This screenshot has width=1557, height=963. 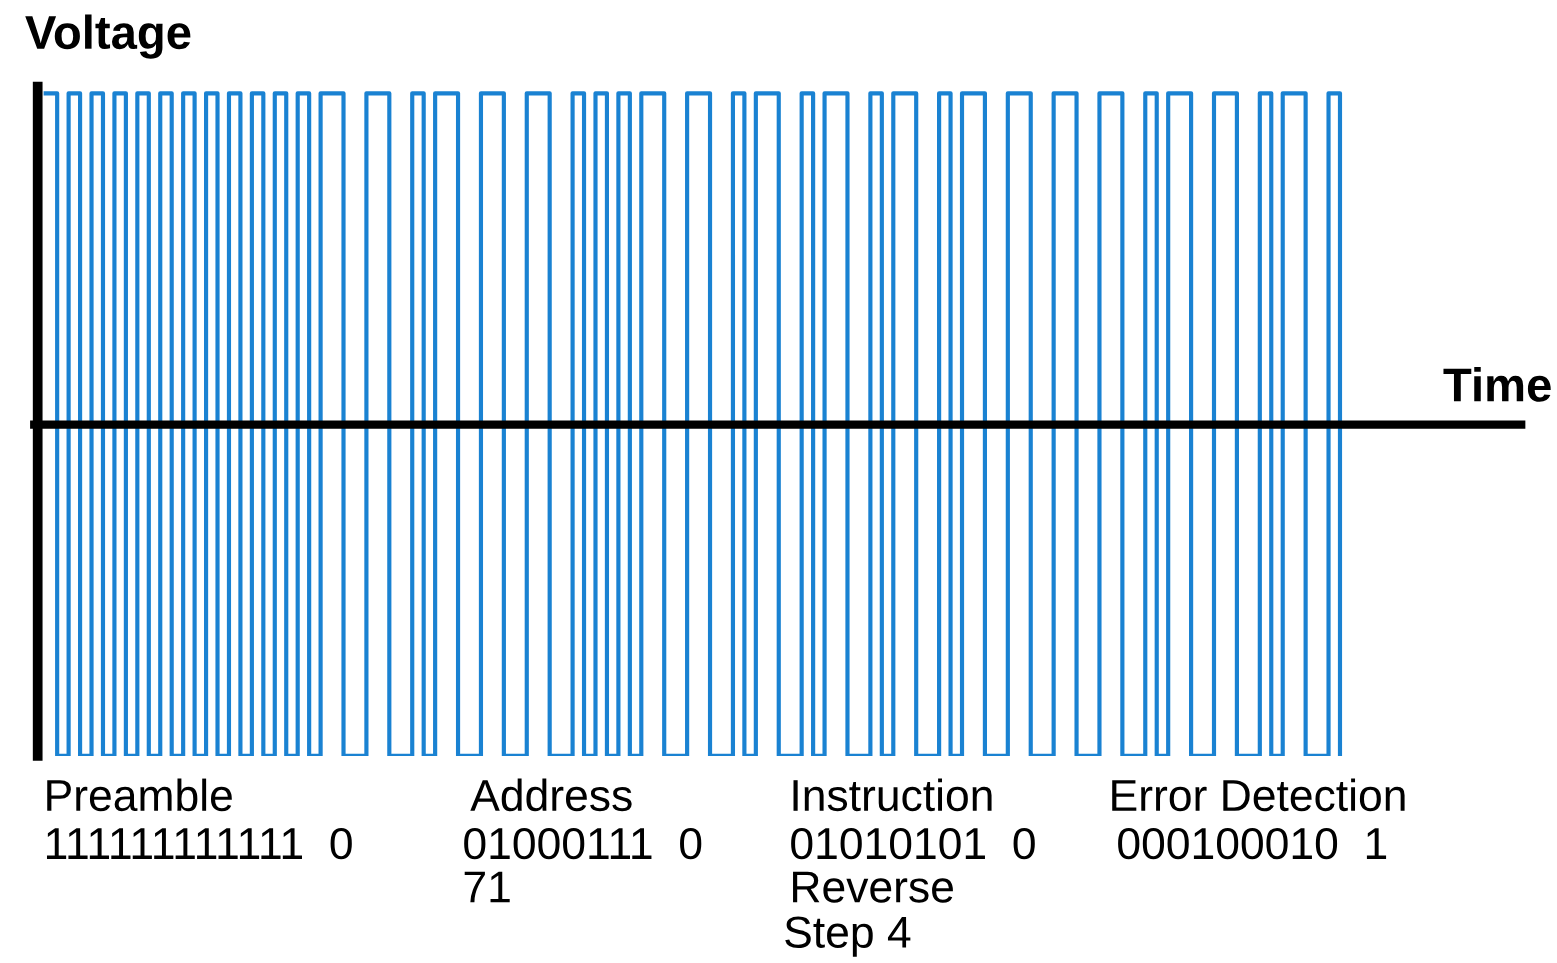 What do you see at coordinates (199, 843) in the screenshot?
I see `text: 111111111111 0` at bounding box center [199, 843].